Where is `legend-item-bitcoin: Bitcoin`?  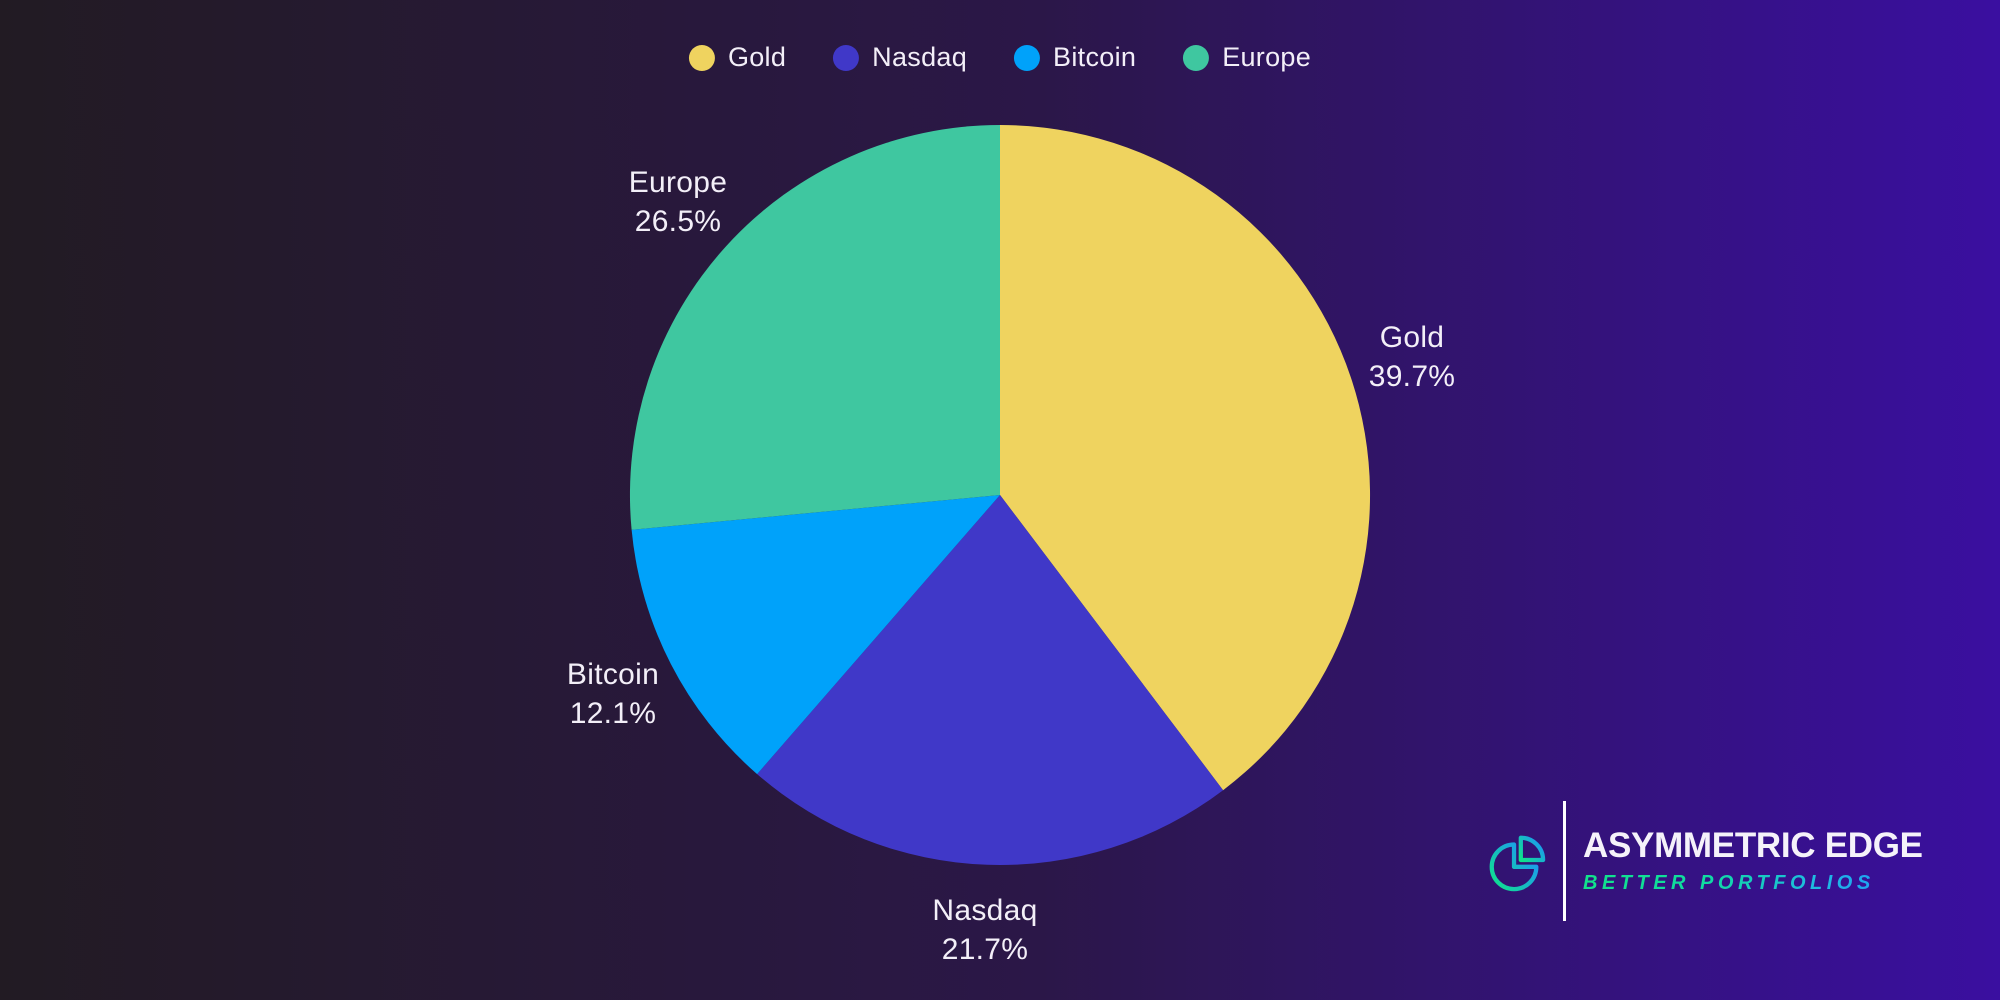 legend-item-bitcoin: Bitcoin is located at coordinates (1075, 57).